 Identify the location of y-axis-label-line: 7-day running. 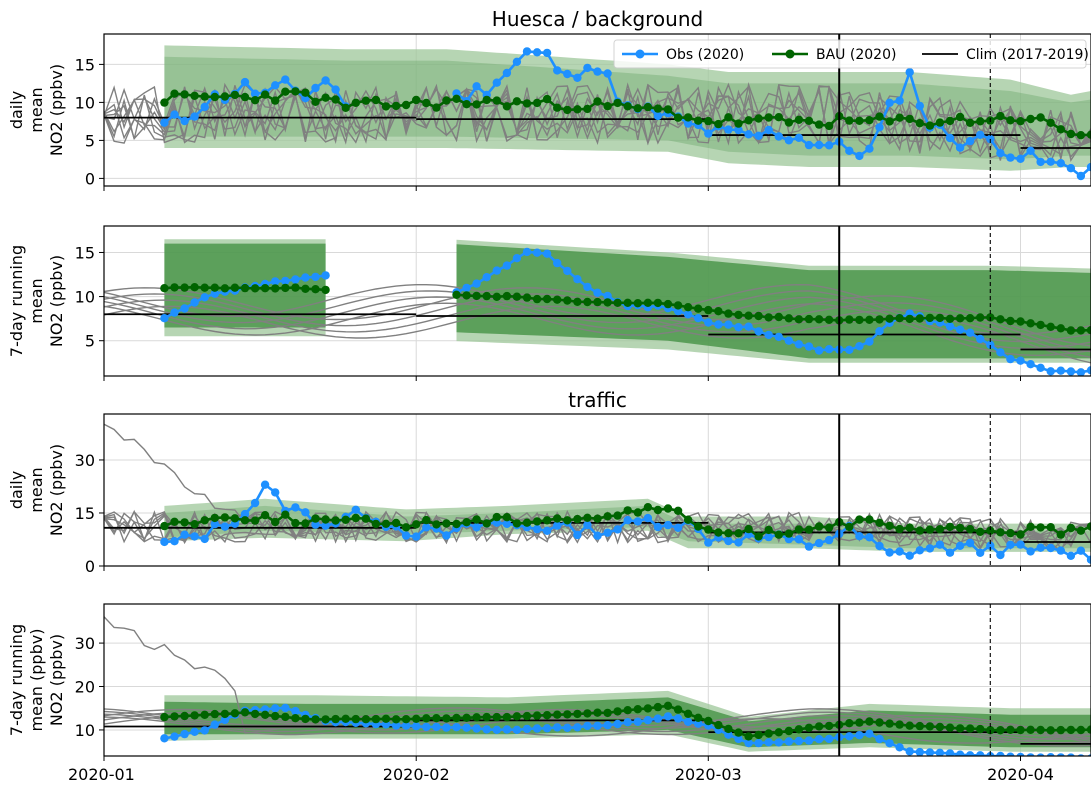
(16, 301).